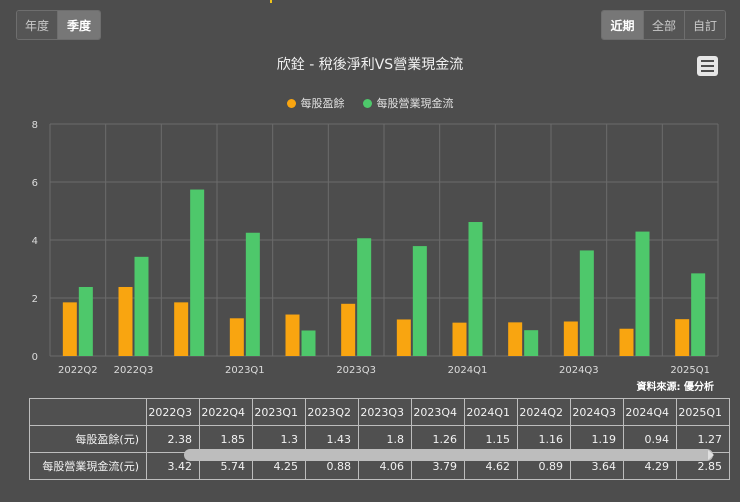 The height and width of the screenshot is (502, 740). I want to click on annual-tab: 年度, so click(37, 25).